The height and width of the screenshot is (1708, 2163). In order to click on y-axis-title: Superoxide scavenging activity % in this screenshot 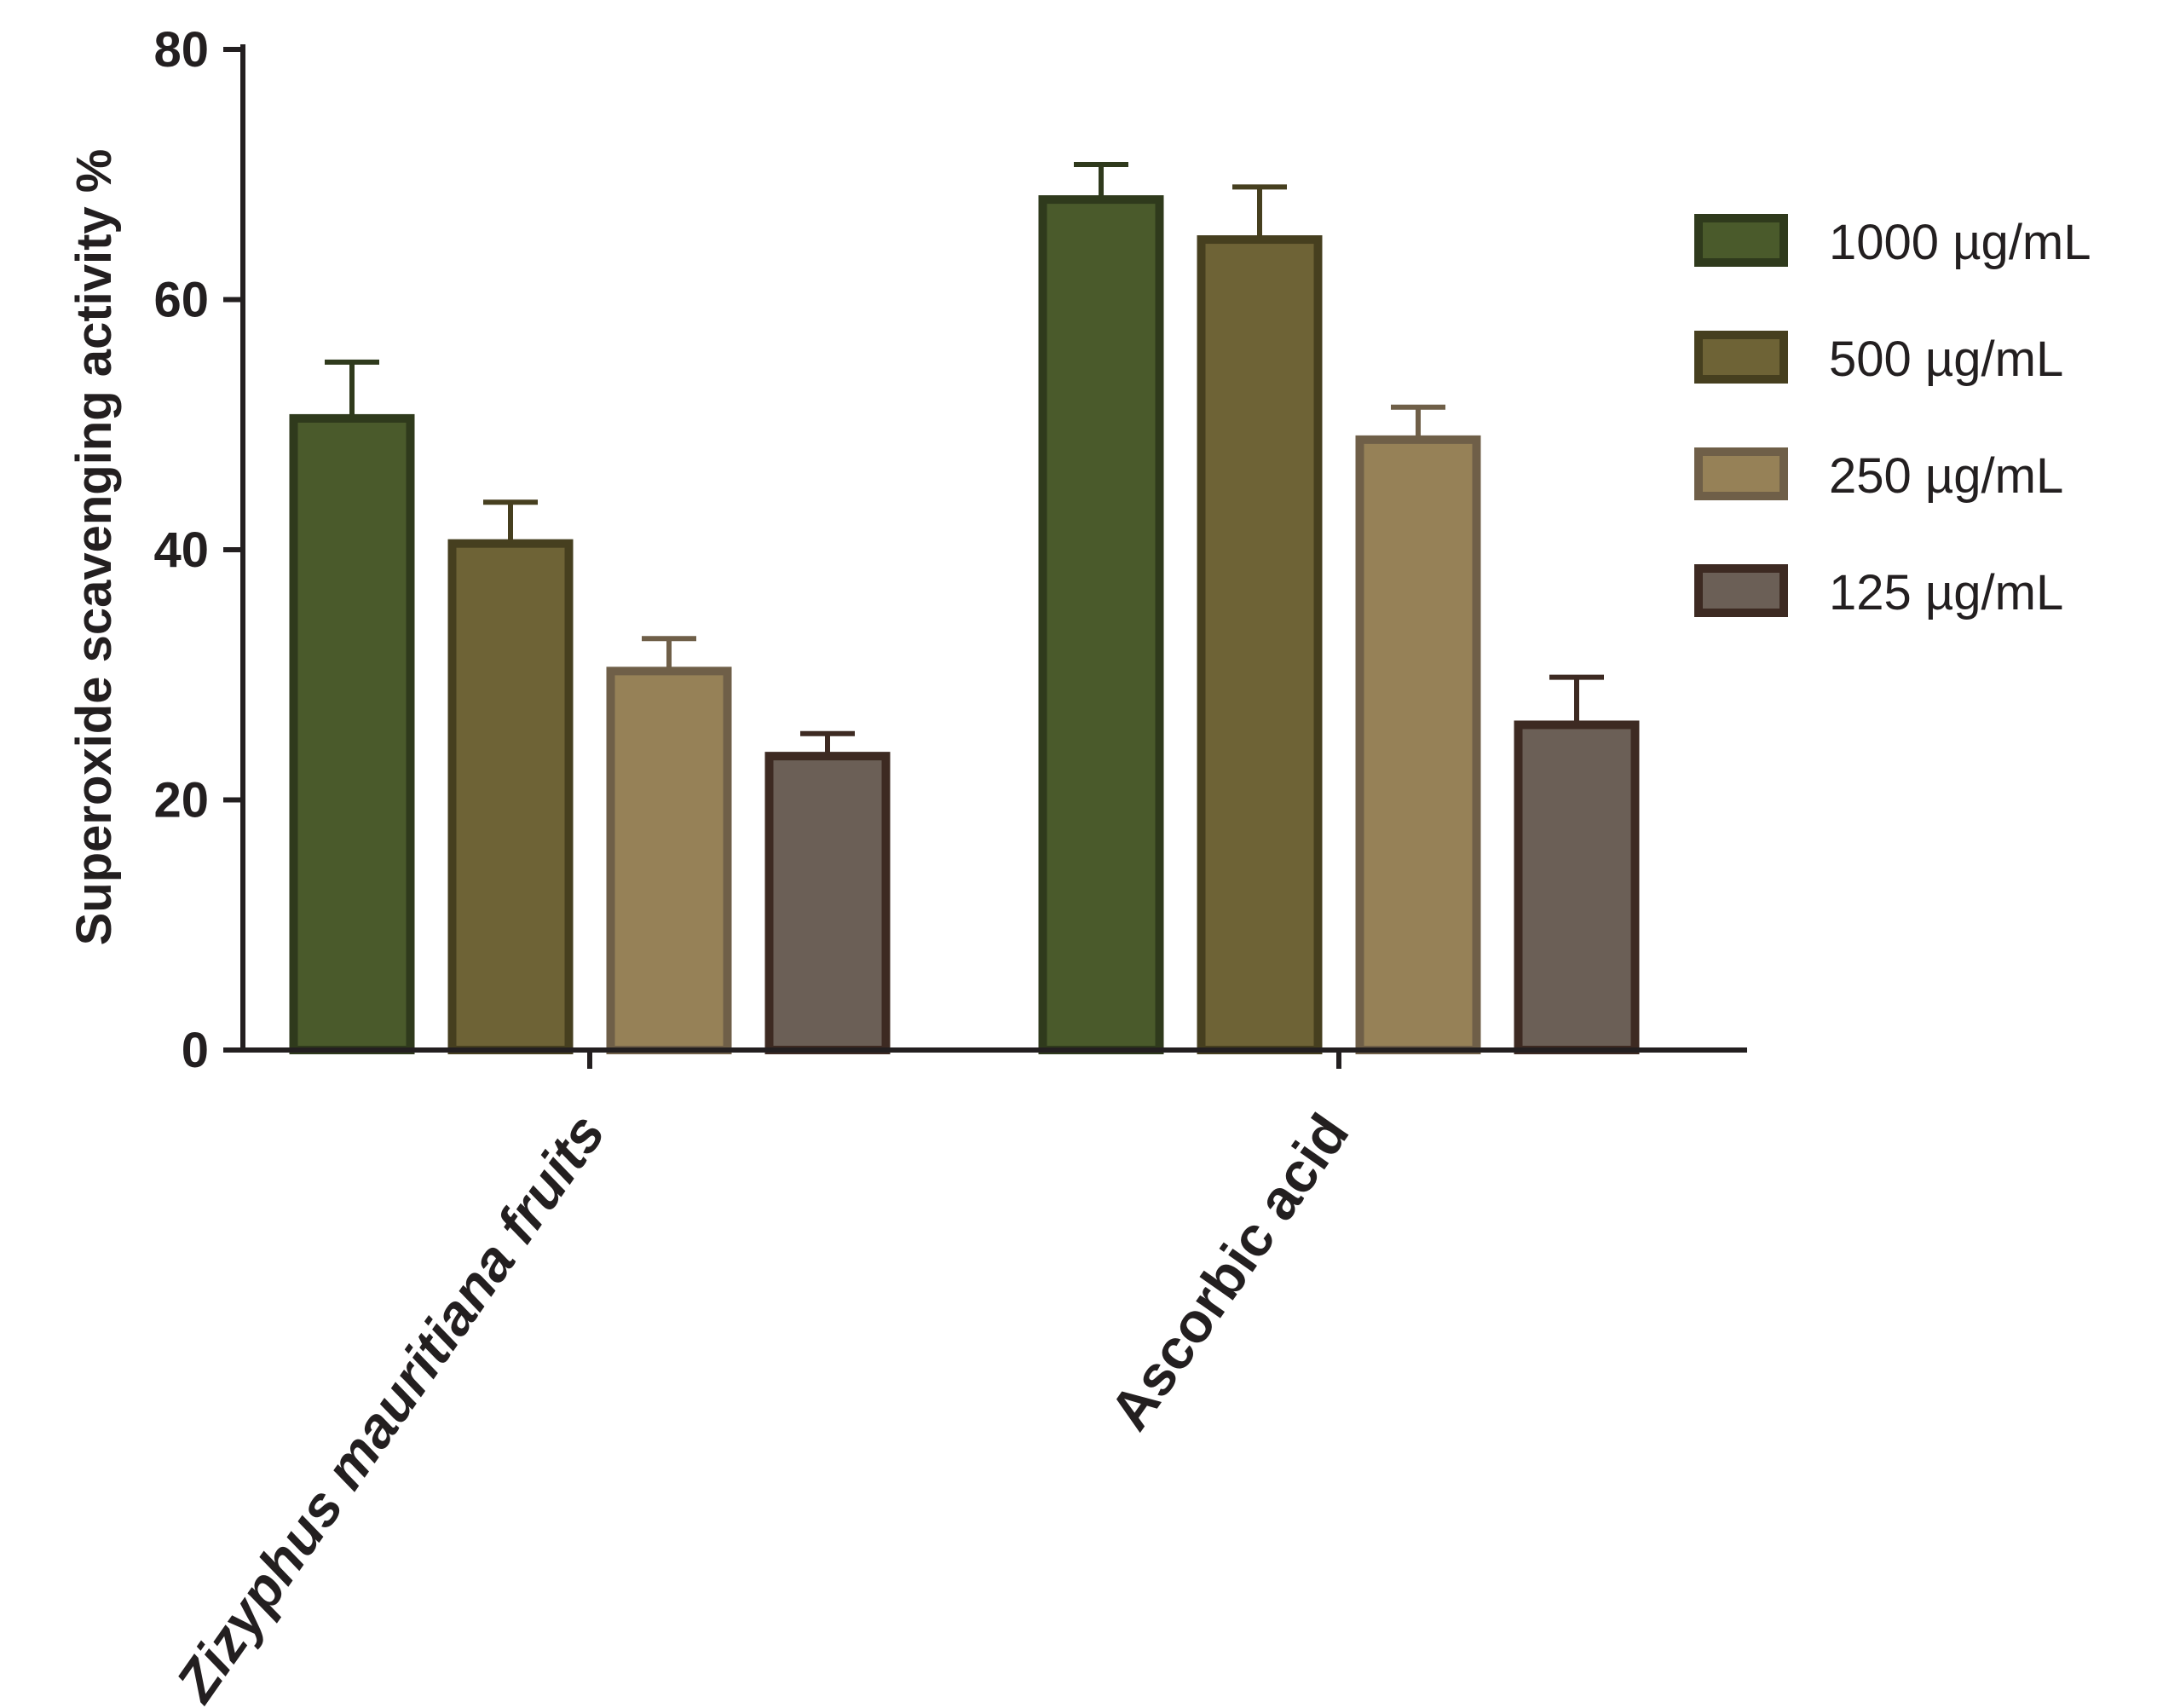, I will do `click(94, 547)`.